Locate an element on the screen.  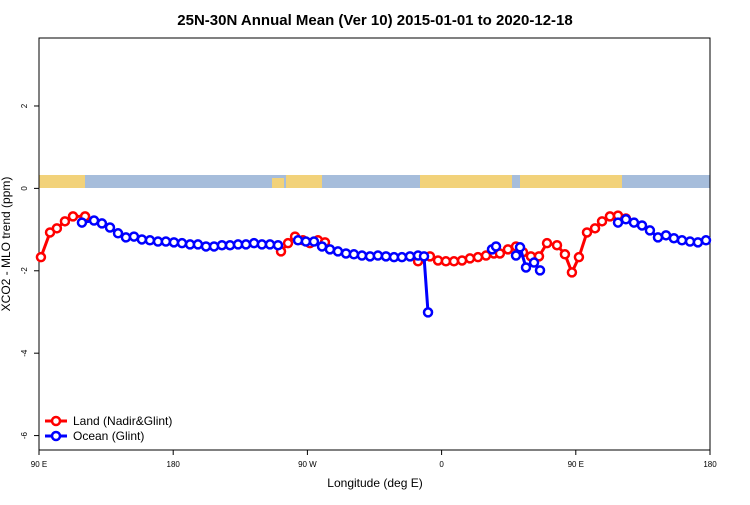
legend-label: Ocean (Glint) is located at coordinates (108, 436).